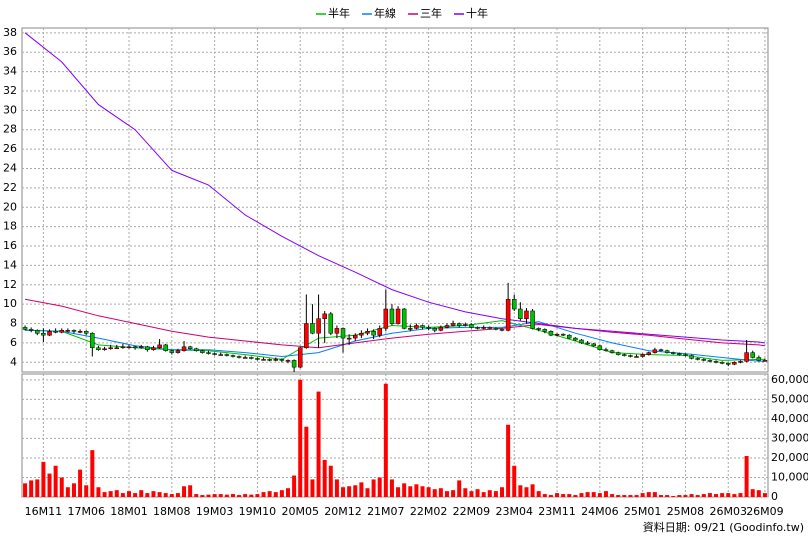 The height and width of the screenshot is (540, 808). Describe the element at coordinates (86, 511) in the screenshot. I see `x-tick-label: 17M06` at that location.